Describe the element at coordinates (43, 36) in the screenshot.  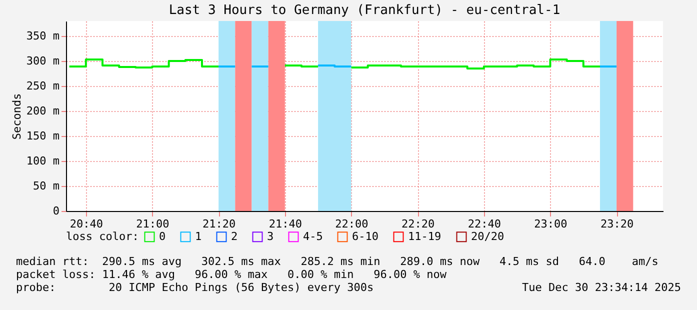
I see `y-tick-label: 350 m` at that location.